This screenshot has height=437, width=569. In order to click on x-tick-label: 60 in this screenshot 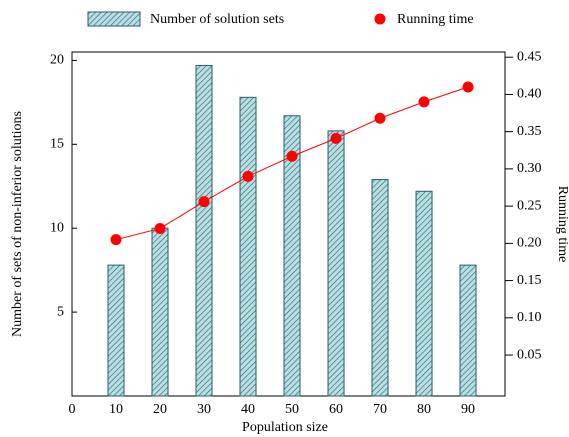, I will do `click(336, 409)`.